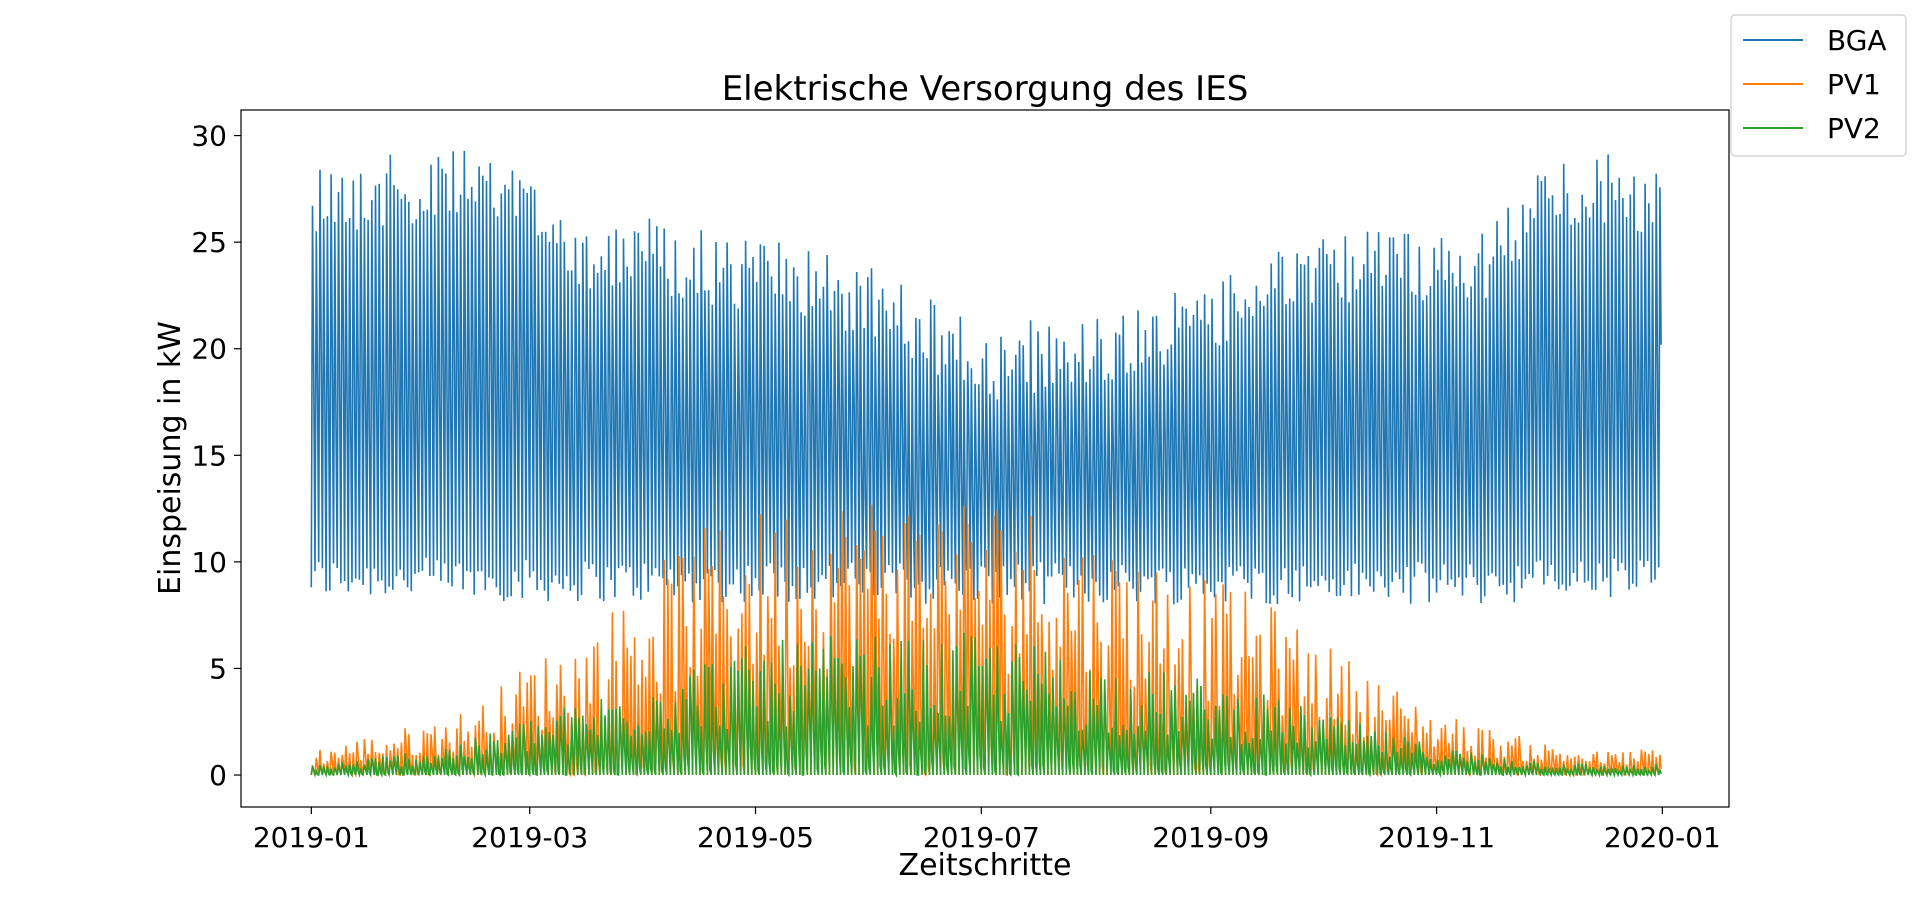 The image size is (1920, 907). Describe the element at coordinates (1662, 837) in the screenshot. I see `x-tick-label: 2020-01` at that location.